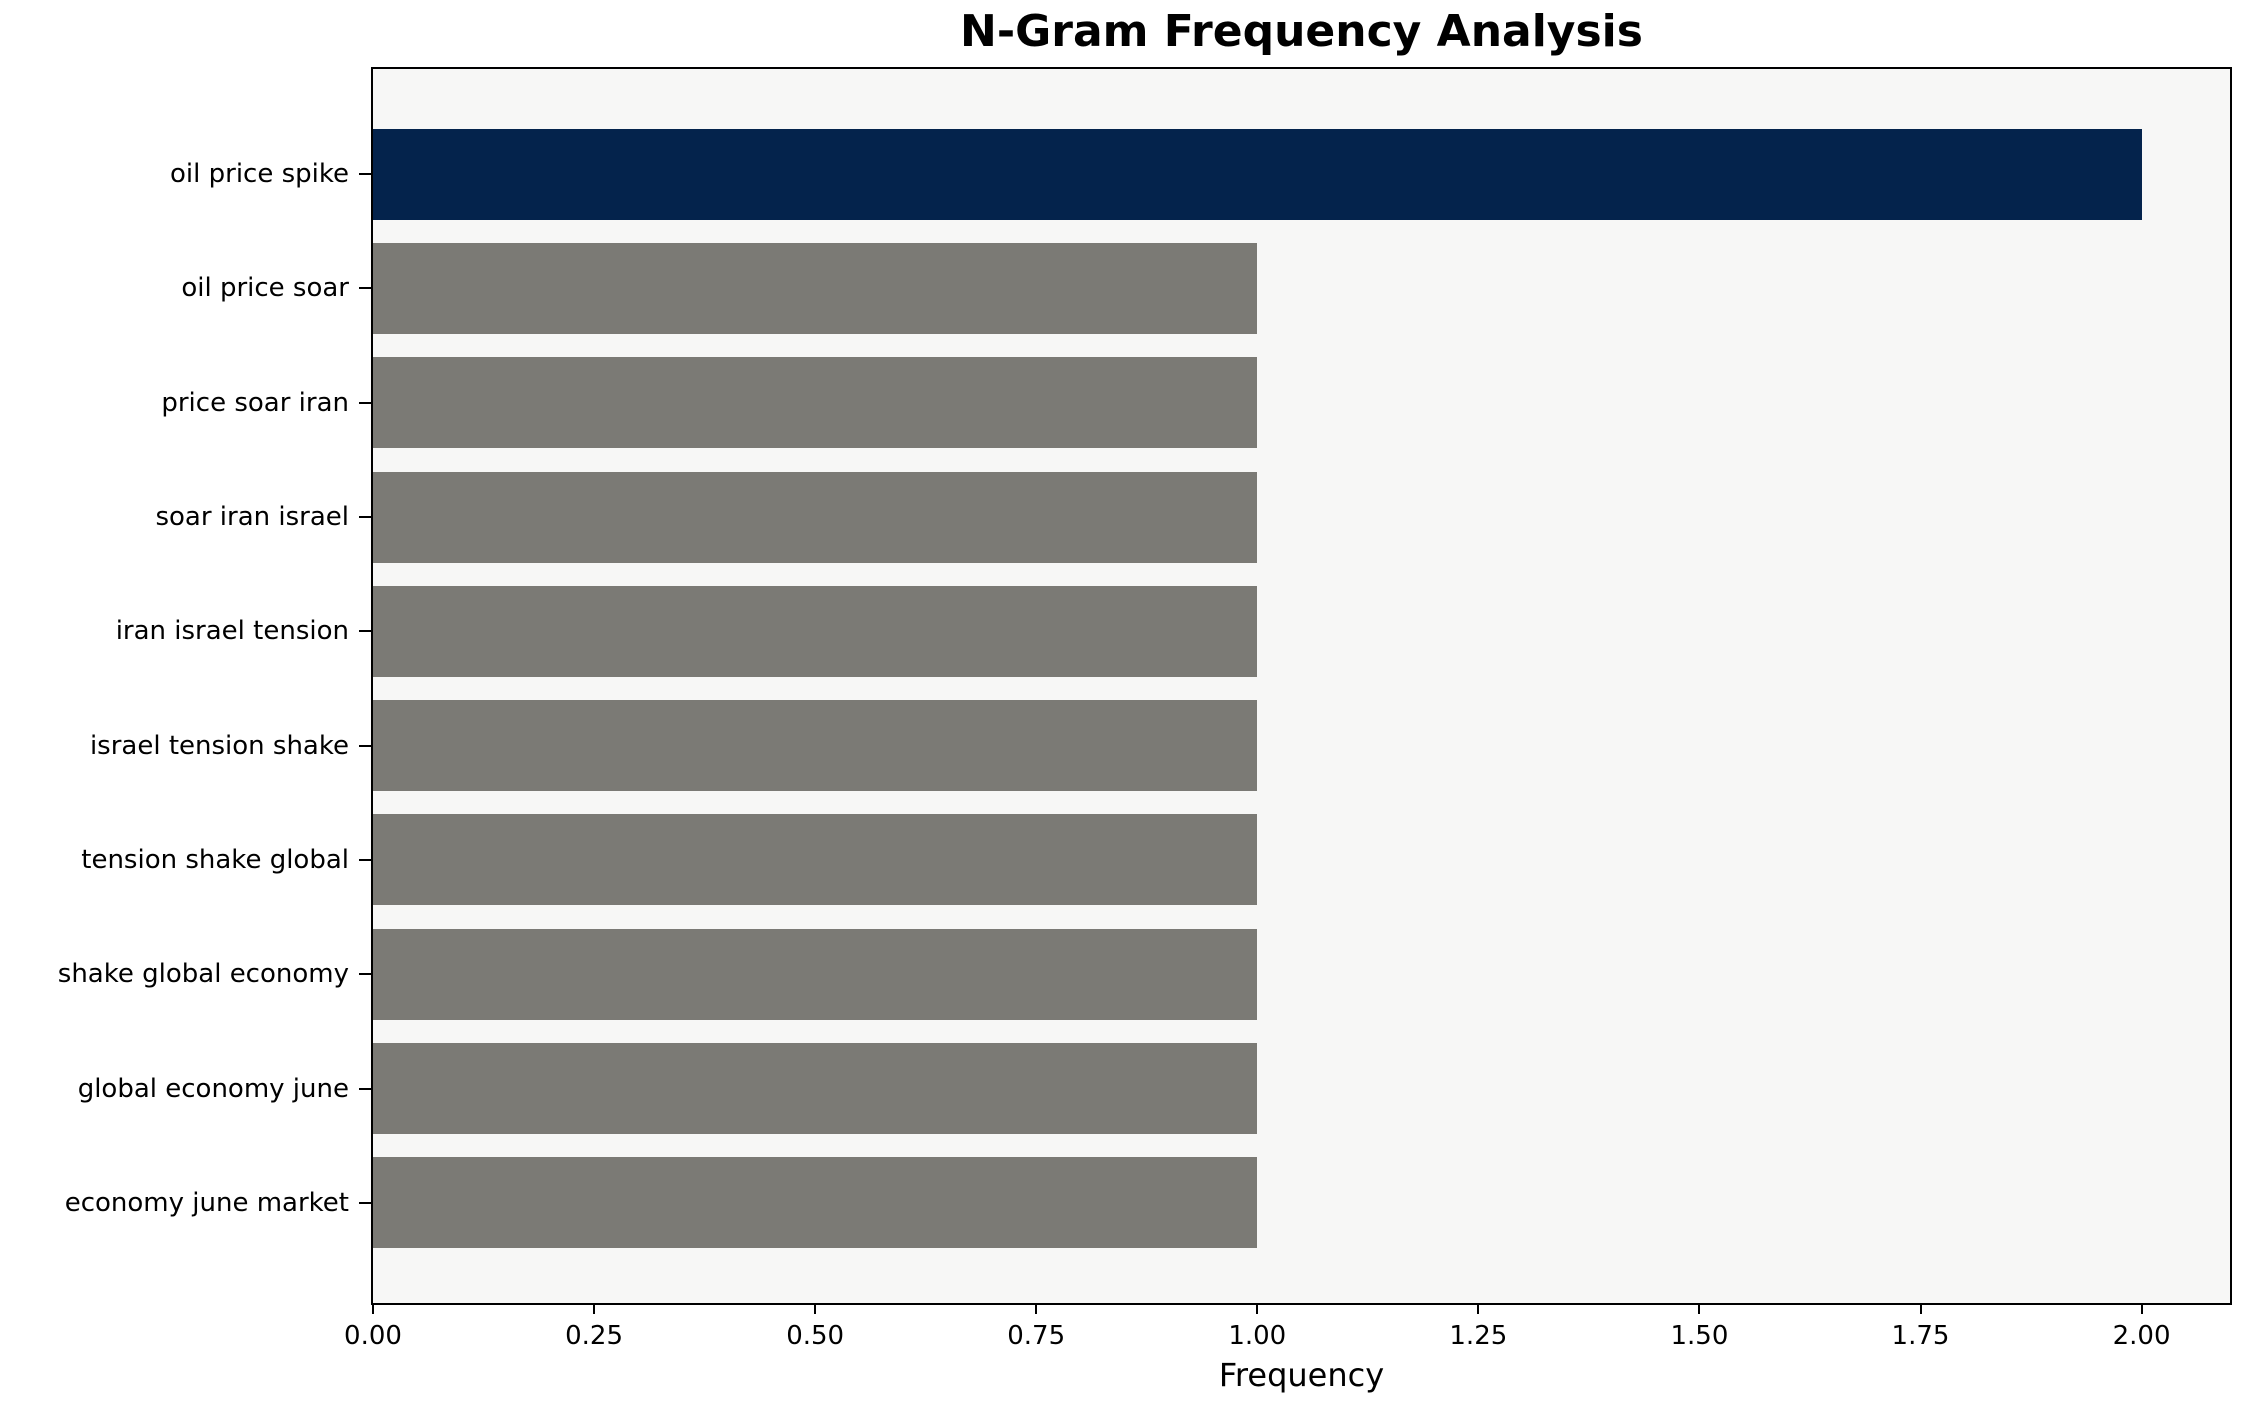 The height and width of the screenshot is (1414, 2251). Describe the element at coordinates (1478, 1336) in the screenshot. I see `x-tick-label: 1.25` at that location.